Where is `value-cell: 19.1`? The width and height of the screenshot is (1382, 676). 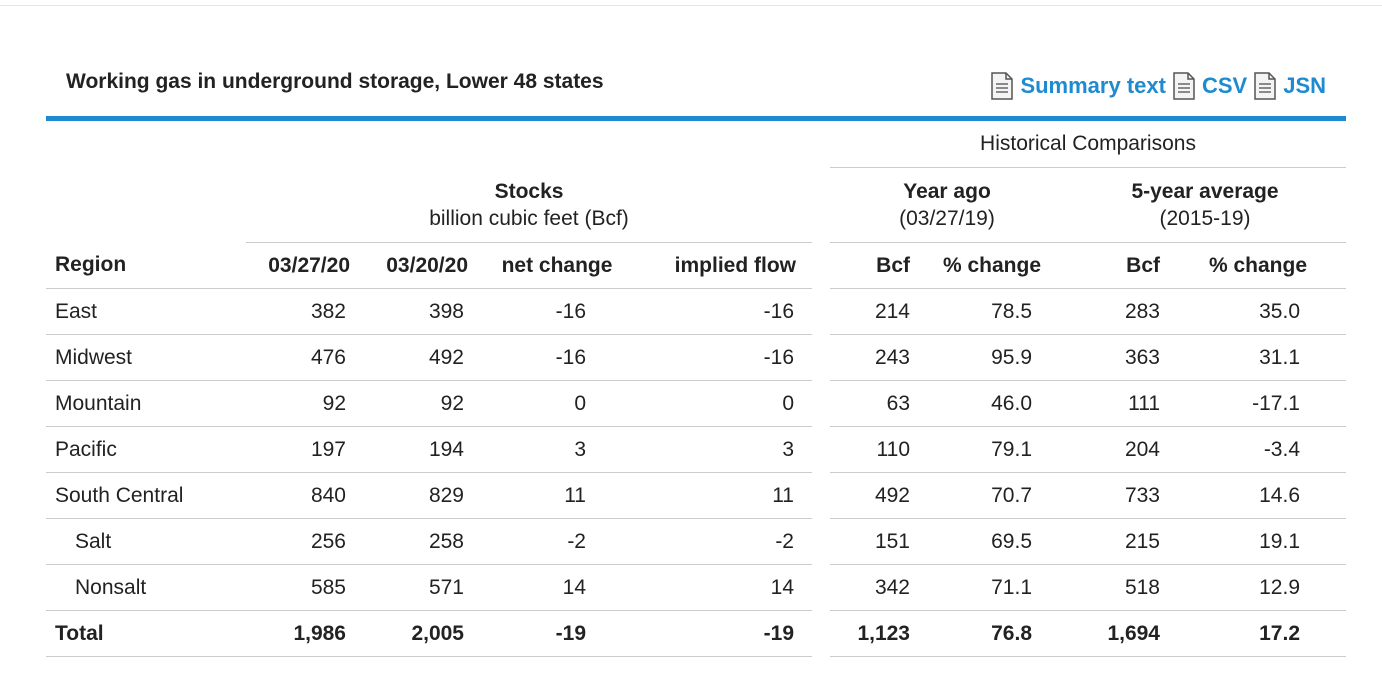
value-cell: 19.1 is located at coordinates (1258, 541).